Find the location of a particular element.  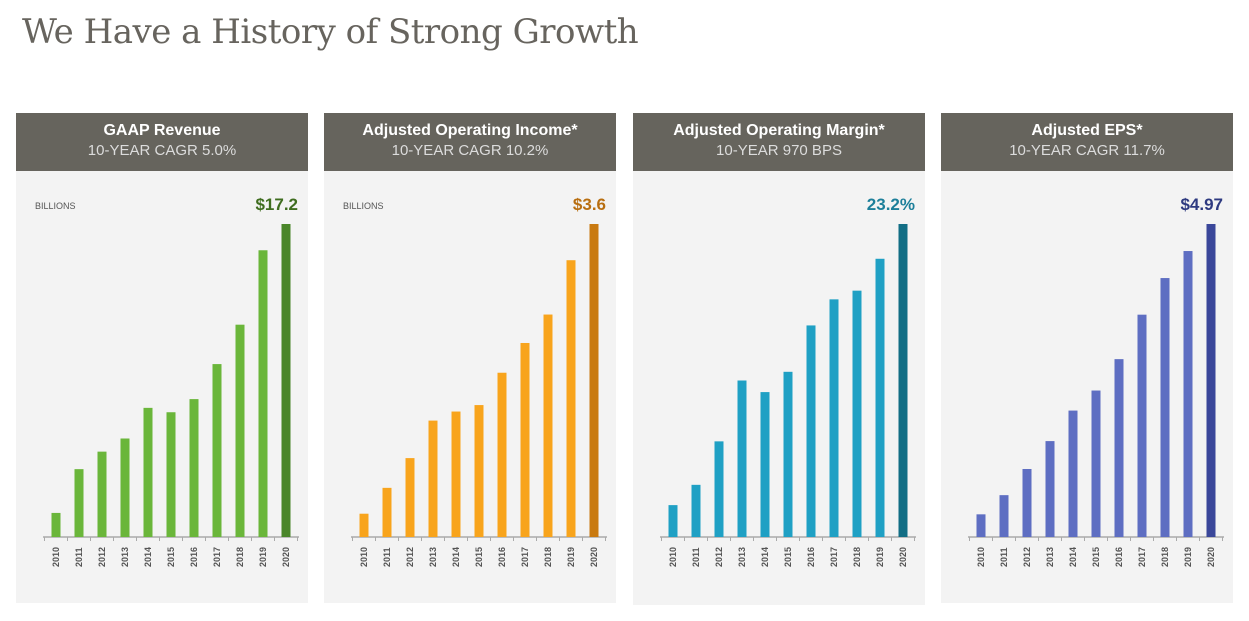

panel-title: Adjusted Operating Margin* is located at coordinates (779, 130).